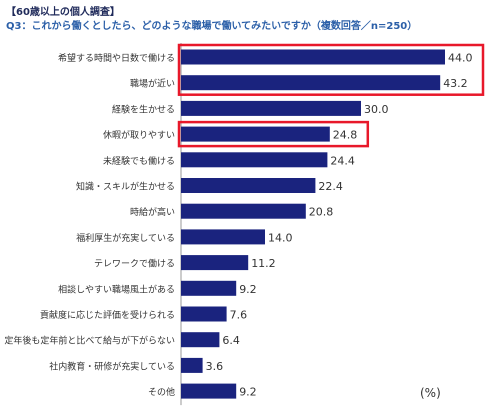  What do you see at coordinates (321, 212) in the screenshot?
I see `value-label: 20.8` at bounding box center [321, 212].